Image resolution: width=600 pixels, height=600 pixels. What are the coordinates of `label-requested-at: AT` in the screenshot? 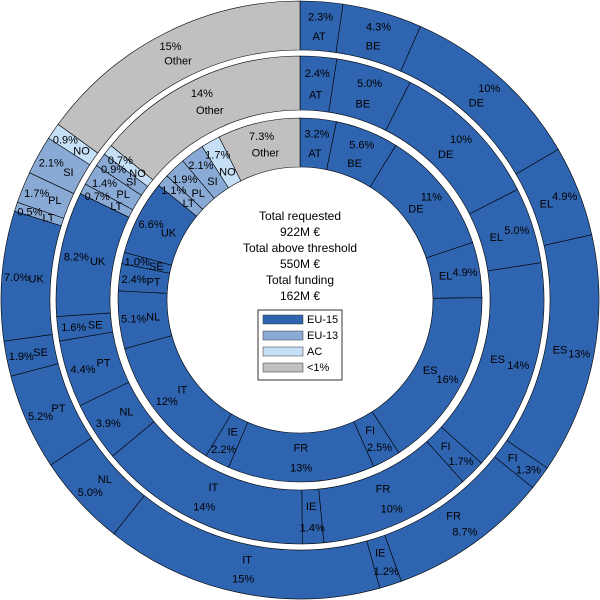 It's located at (319, 37).